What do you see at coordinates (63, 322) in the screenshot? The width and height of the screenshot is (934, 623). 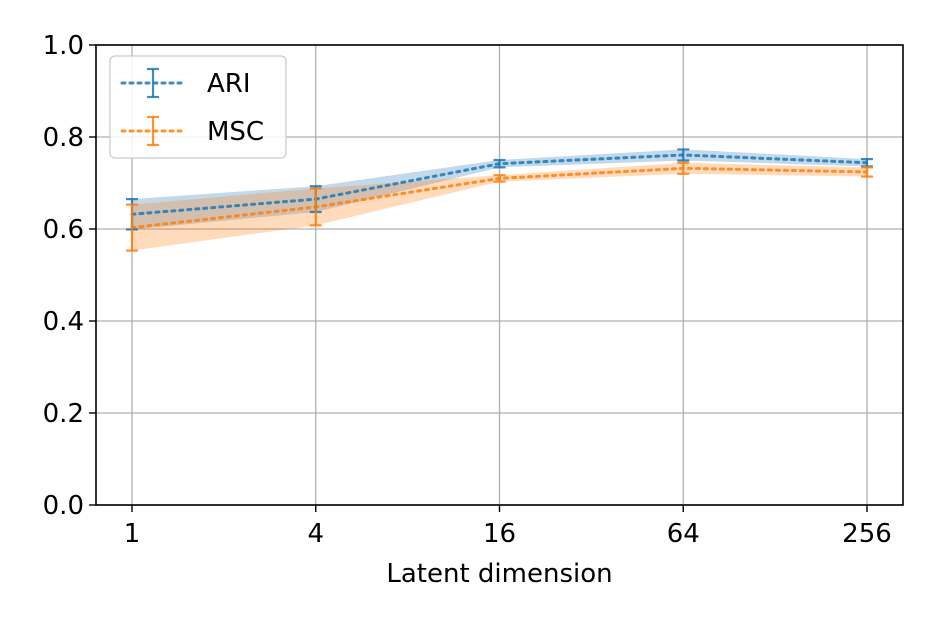 I see `y-tick-label: 0.4` at bounding box center [63, 322].